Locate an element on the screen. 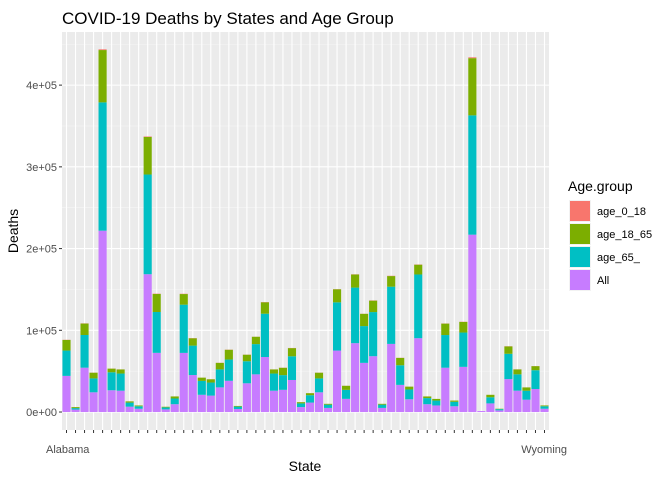  y-tick-label: 2e+05 is located at coordinates (41, 250).